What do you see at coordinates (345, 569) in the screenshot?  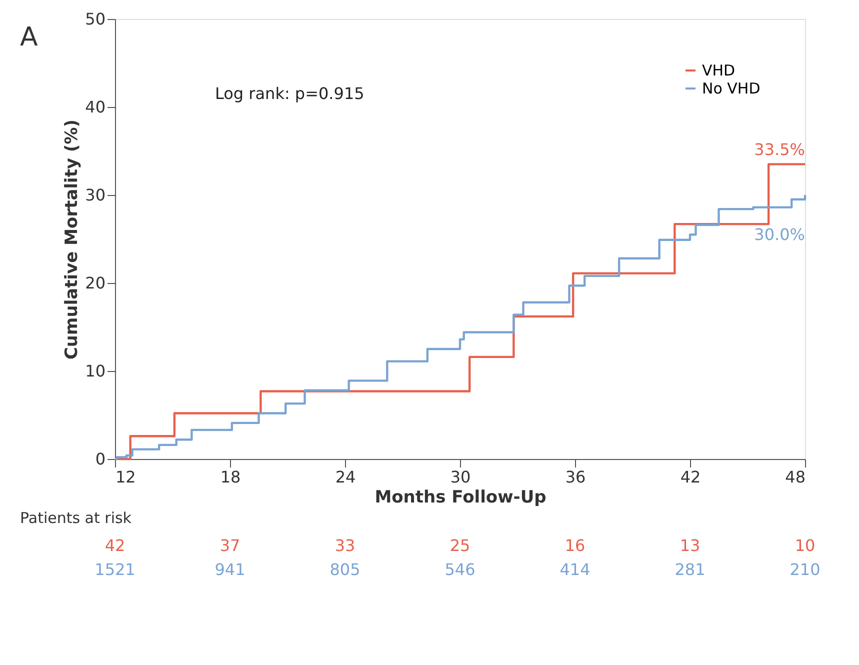 I see `text: 805` at bounding box center [345, 569].